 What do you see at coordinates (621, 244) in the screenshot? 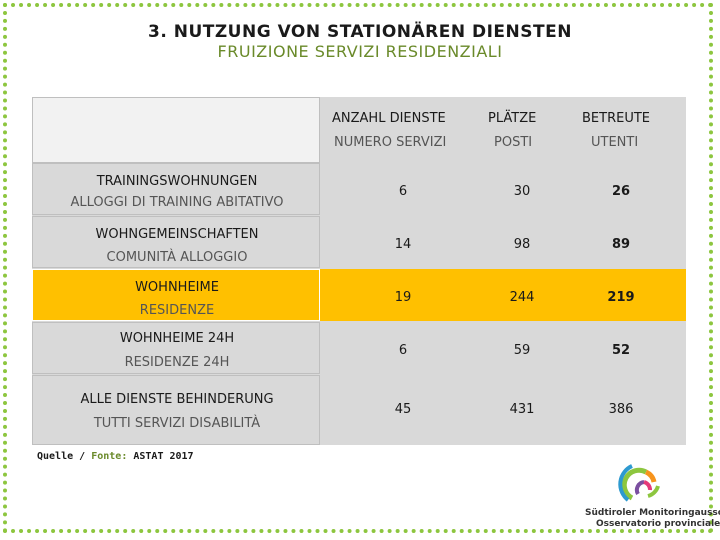
I see `value-betreute: 89` at bounding box center [621, 244].